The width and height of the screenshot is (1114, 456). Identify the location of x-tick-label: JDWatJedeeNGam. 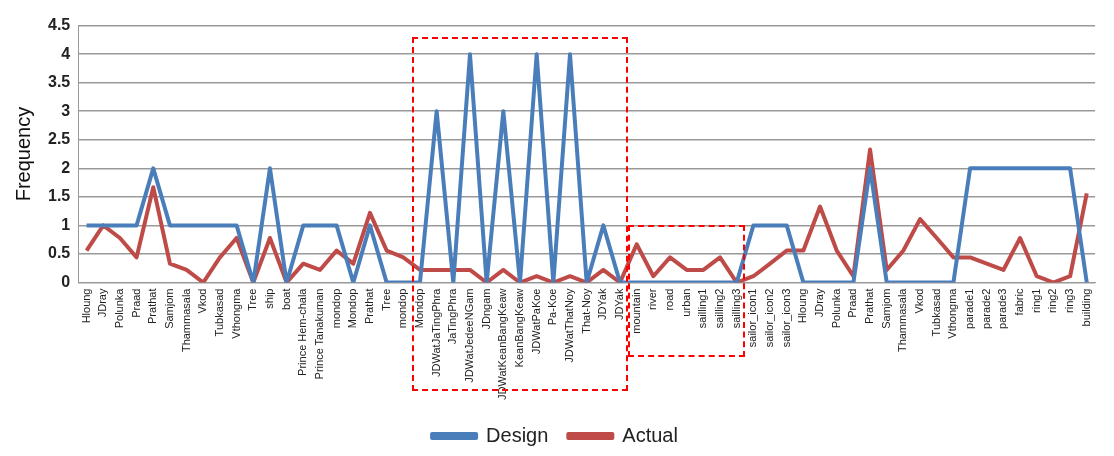
(469, 335).